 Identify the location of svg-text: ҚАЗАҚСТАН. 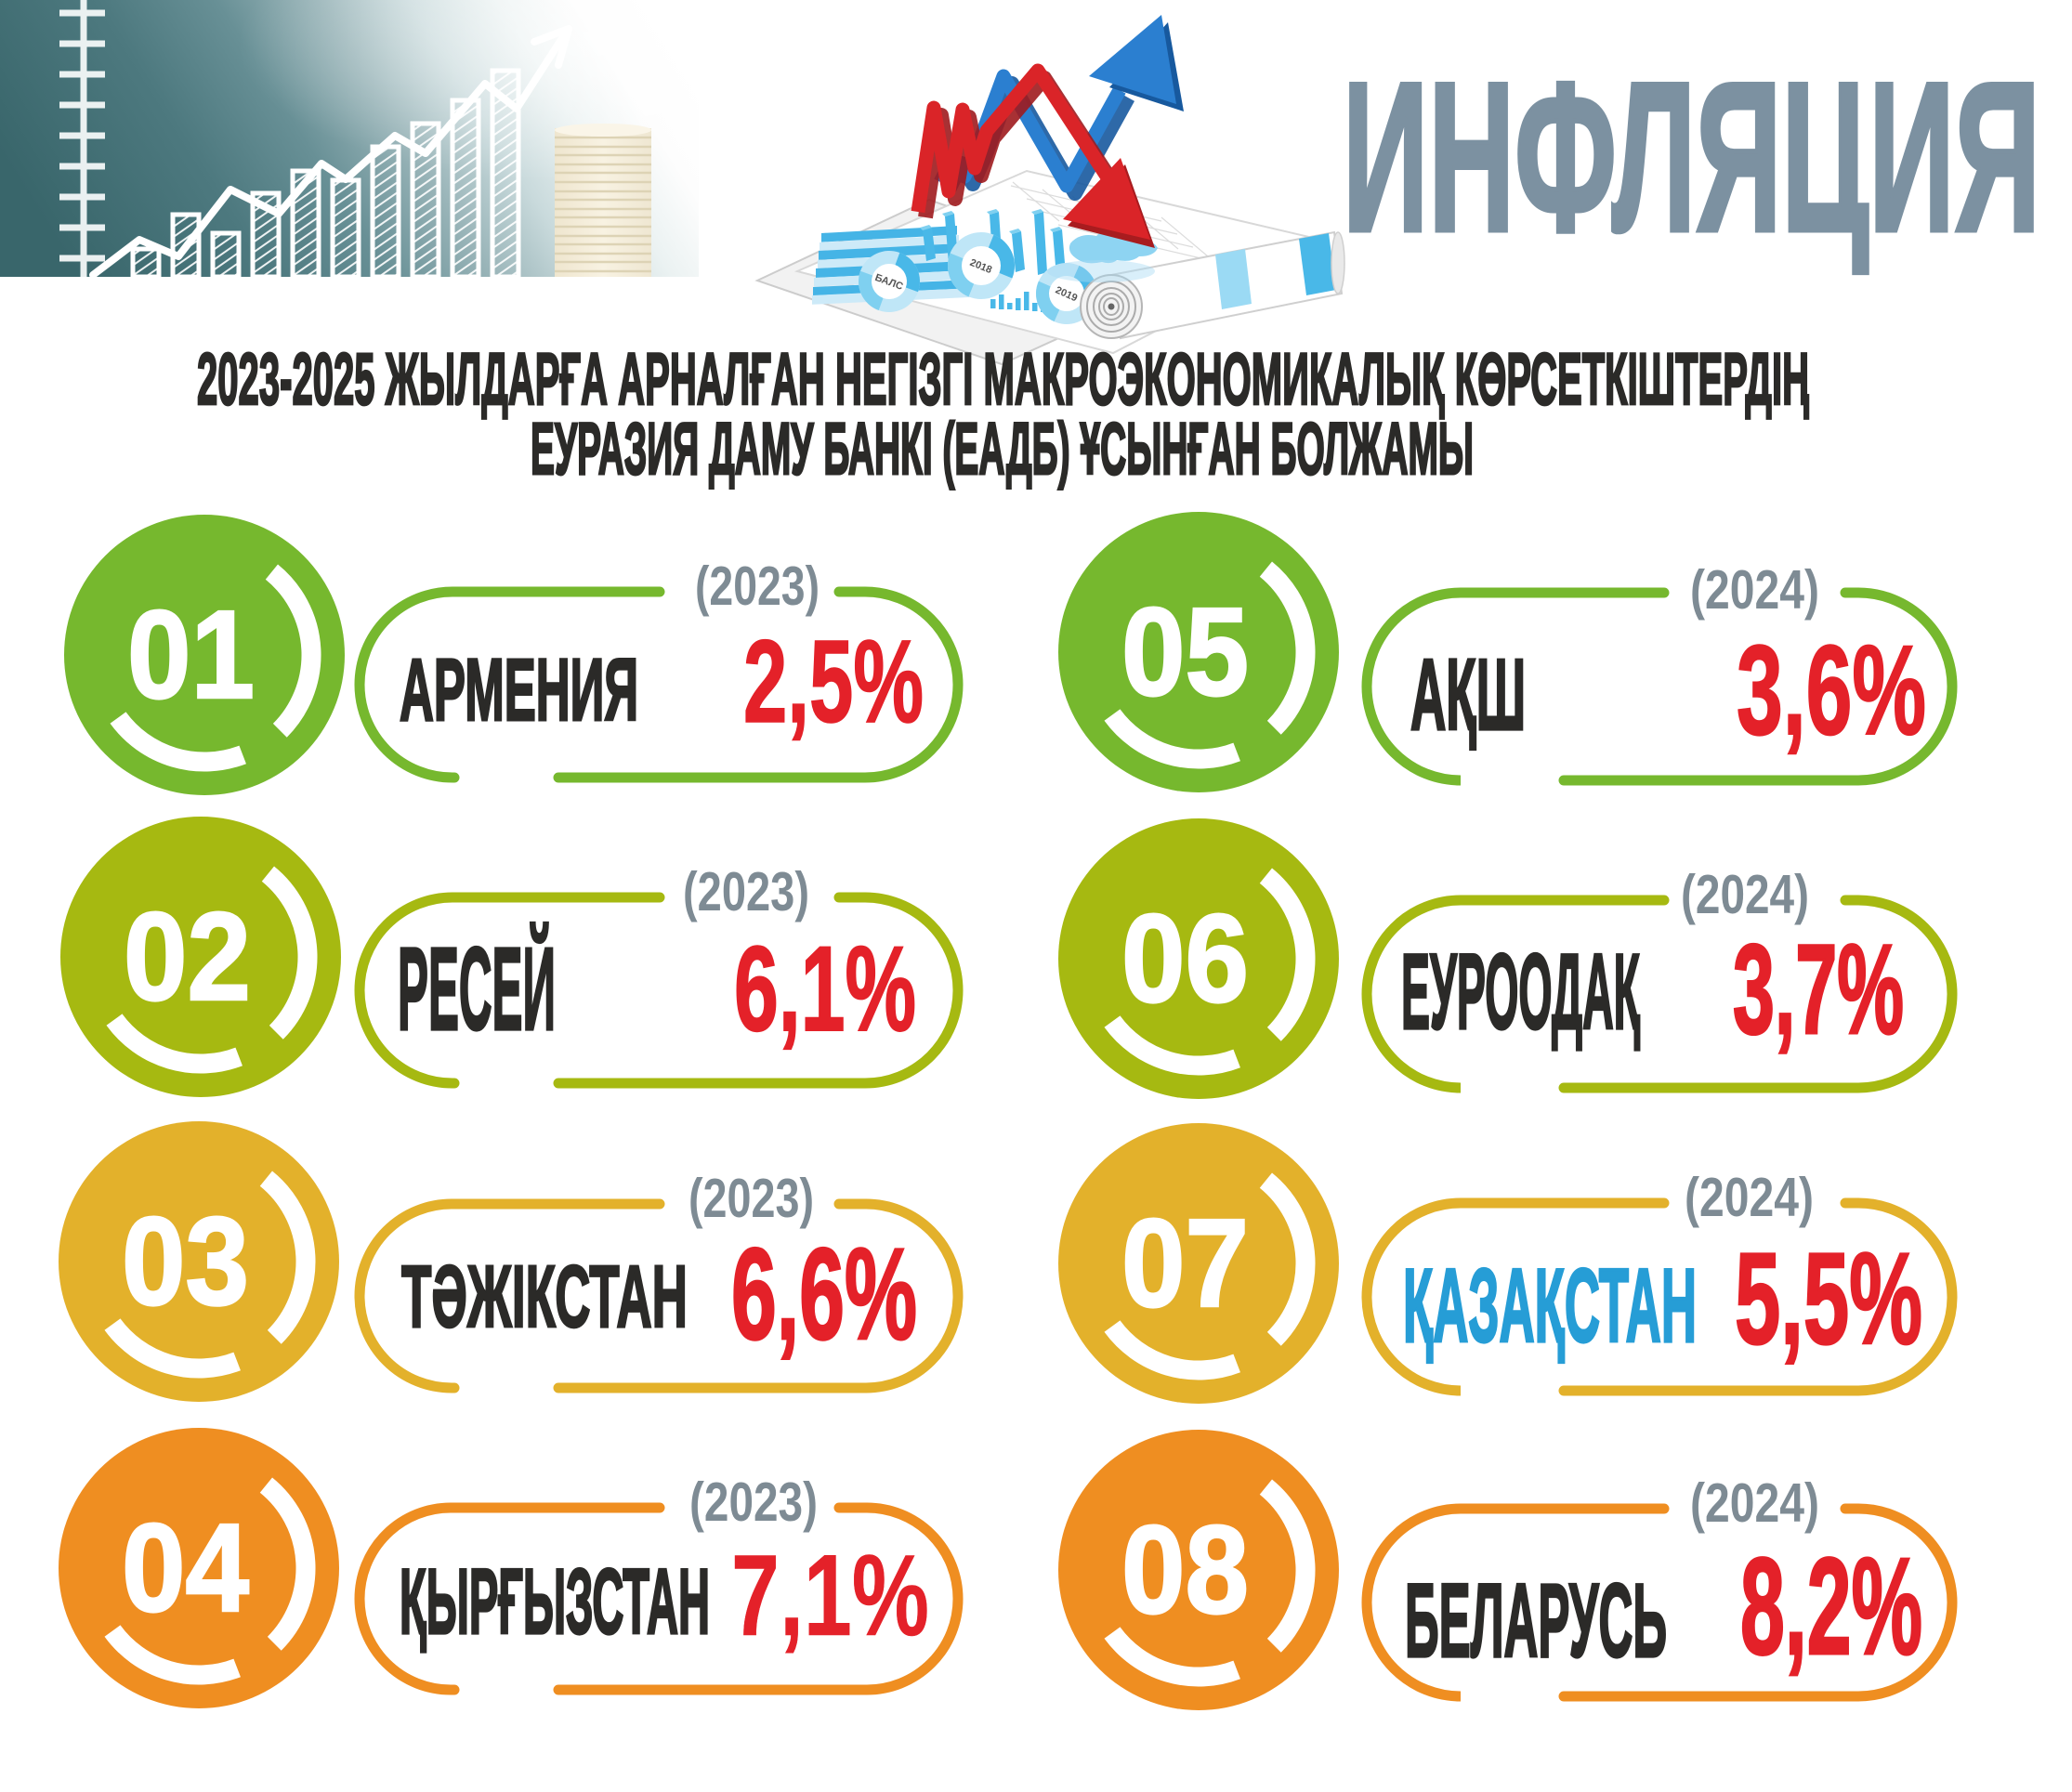
(1550, 1306).